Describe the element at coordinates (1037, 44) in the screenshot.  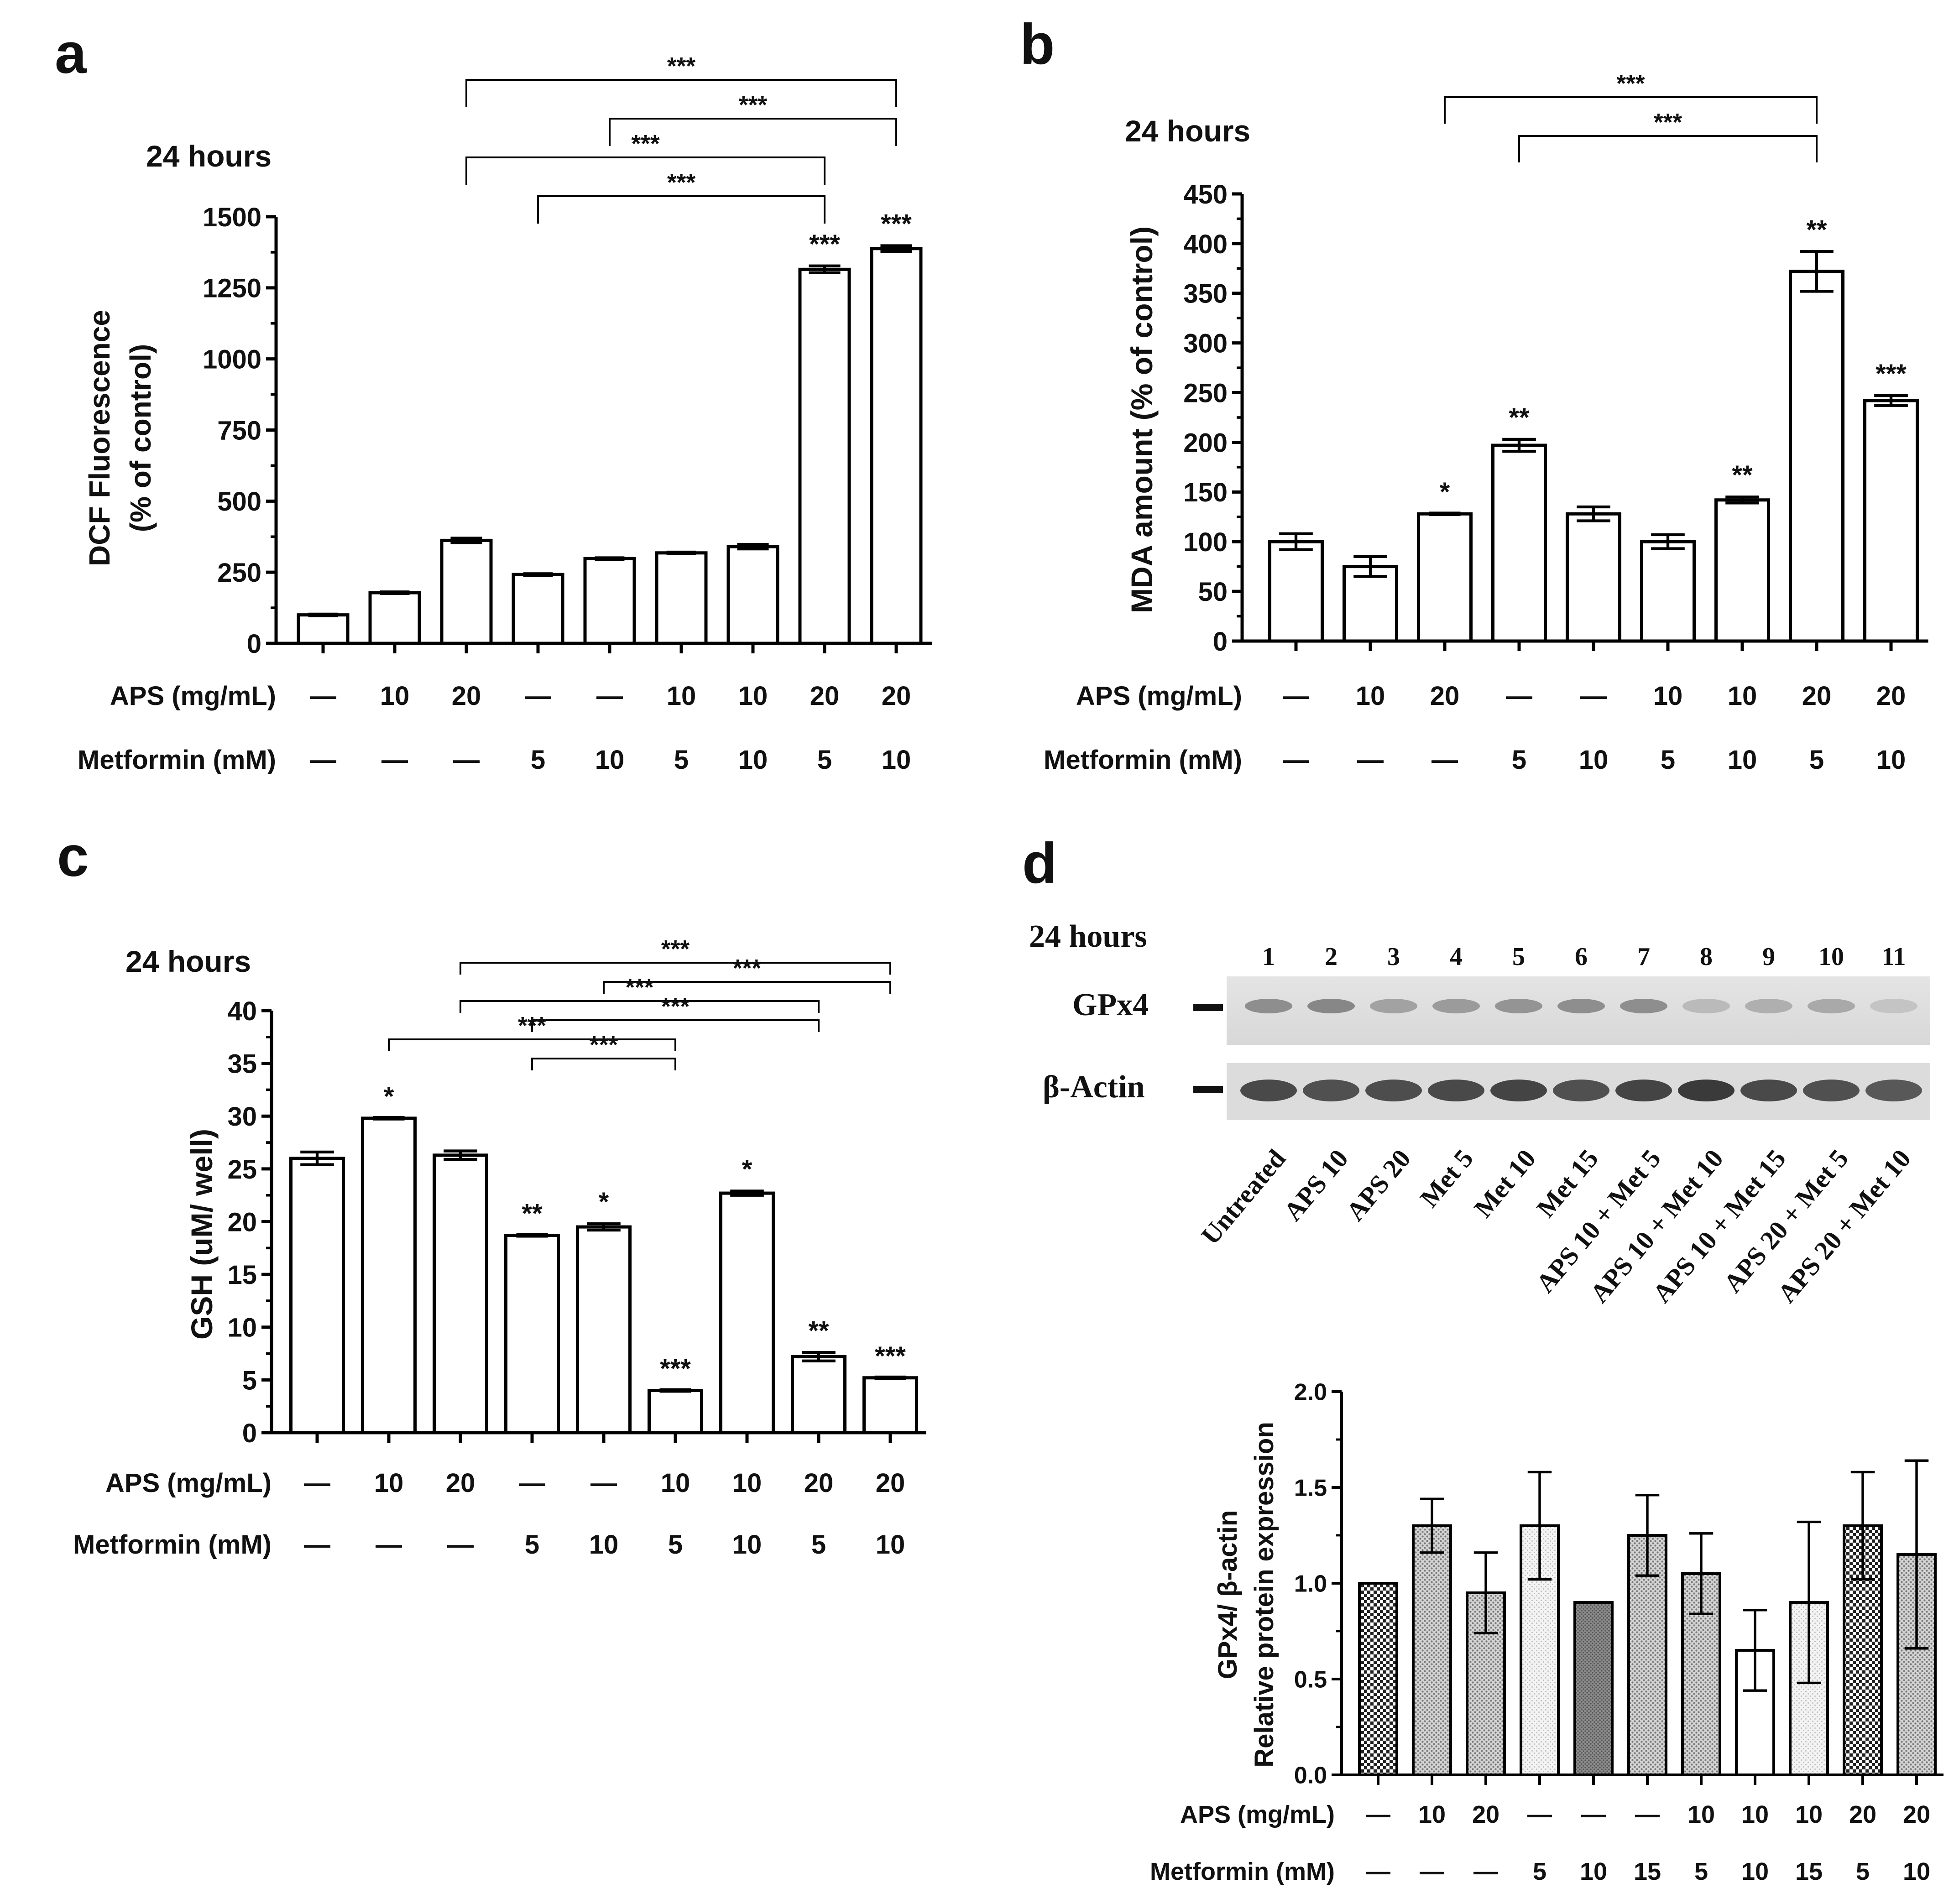
I see `panel-b-letter: b` at that location.